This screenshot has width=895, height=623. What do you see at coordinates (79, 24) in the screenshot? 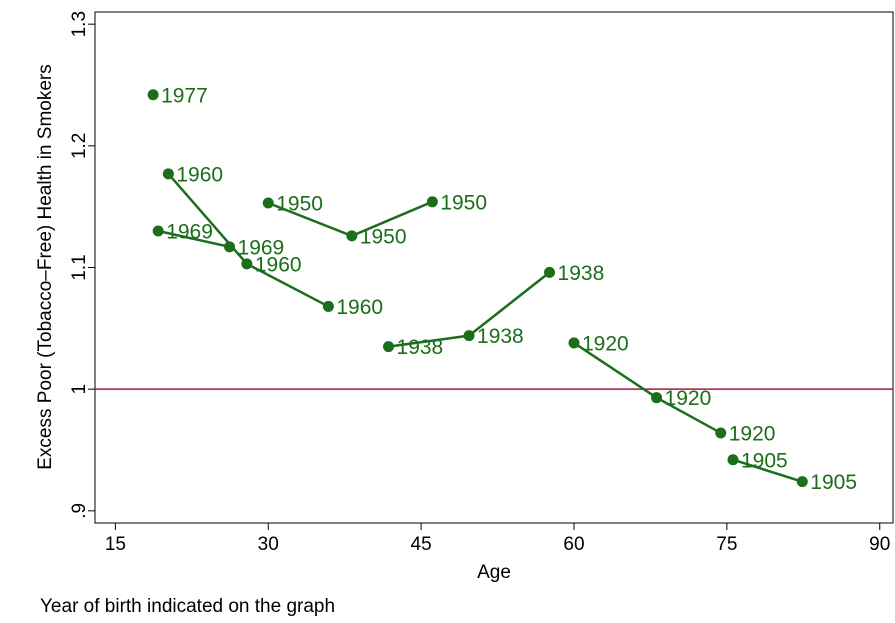
I see `y-tick-label: 1.3` at bounding box center [79, 24].